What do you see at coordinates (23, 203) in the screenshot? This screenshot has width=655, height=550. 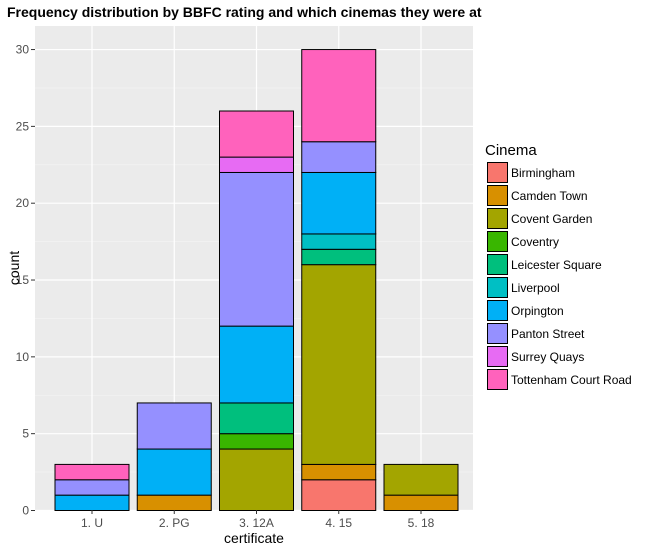 I see `y-tick-label: 20` at bounding box center [23, 203].